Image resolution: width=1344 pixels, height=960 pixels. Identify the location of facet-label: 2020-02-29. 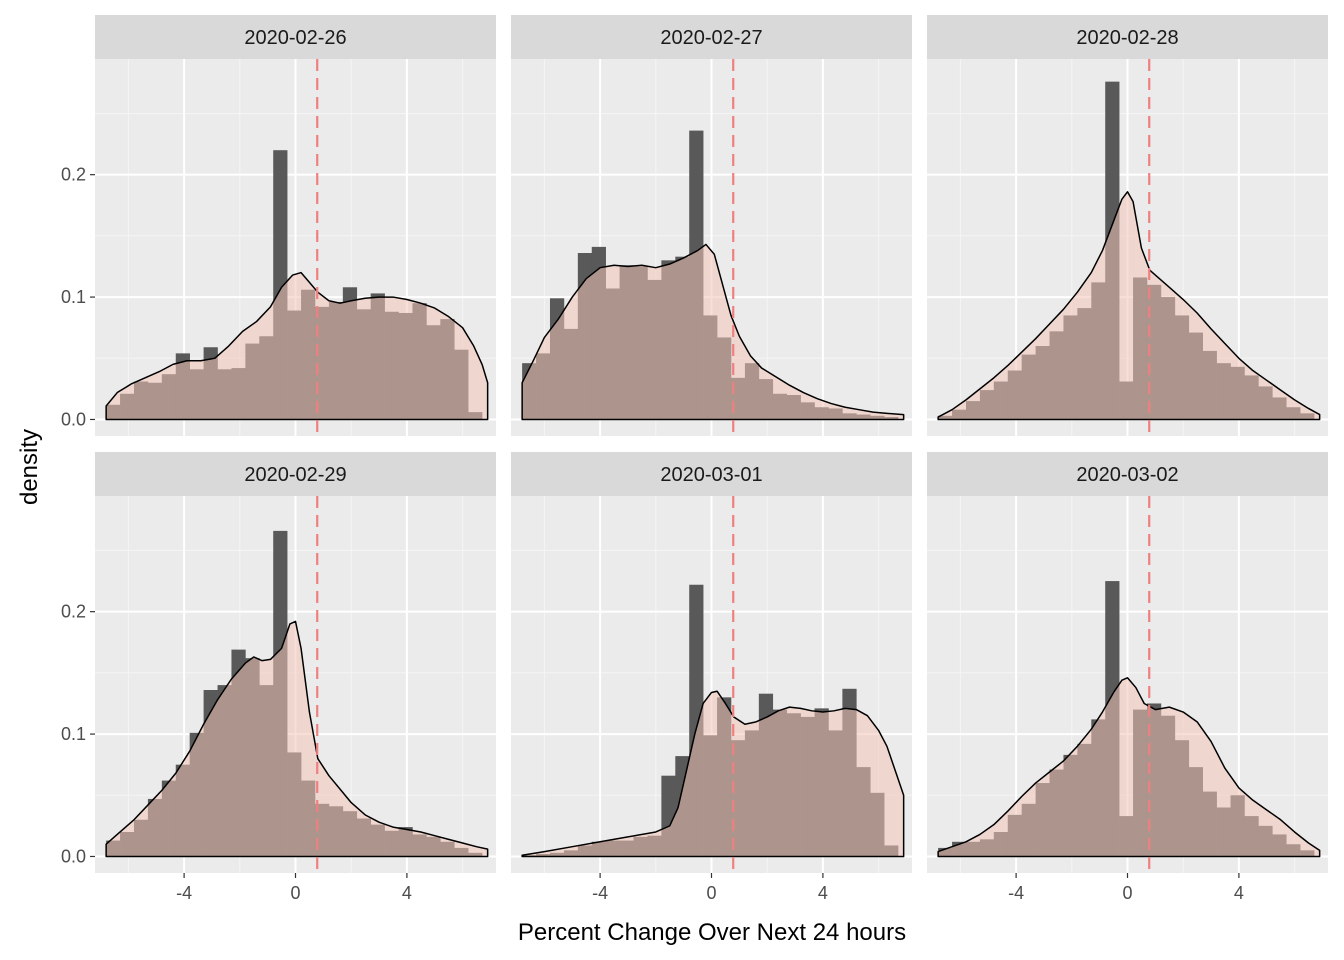
(295, 475).